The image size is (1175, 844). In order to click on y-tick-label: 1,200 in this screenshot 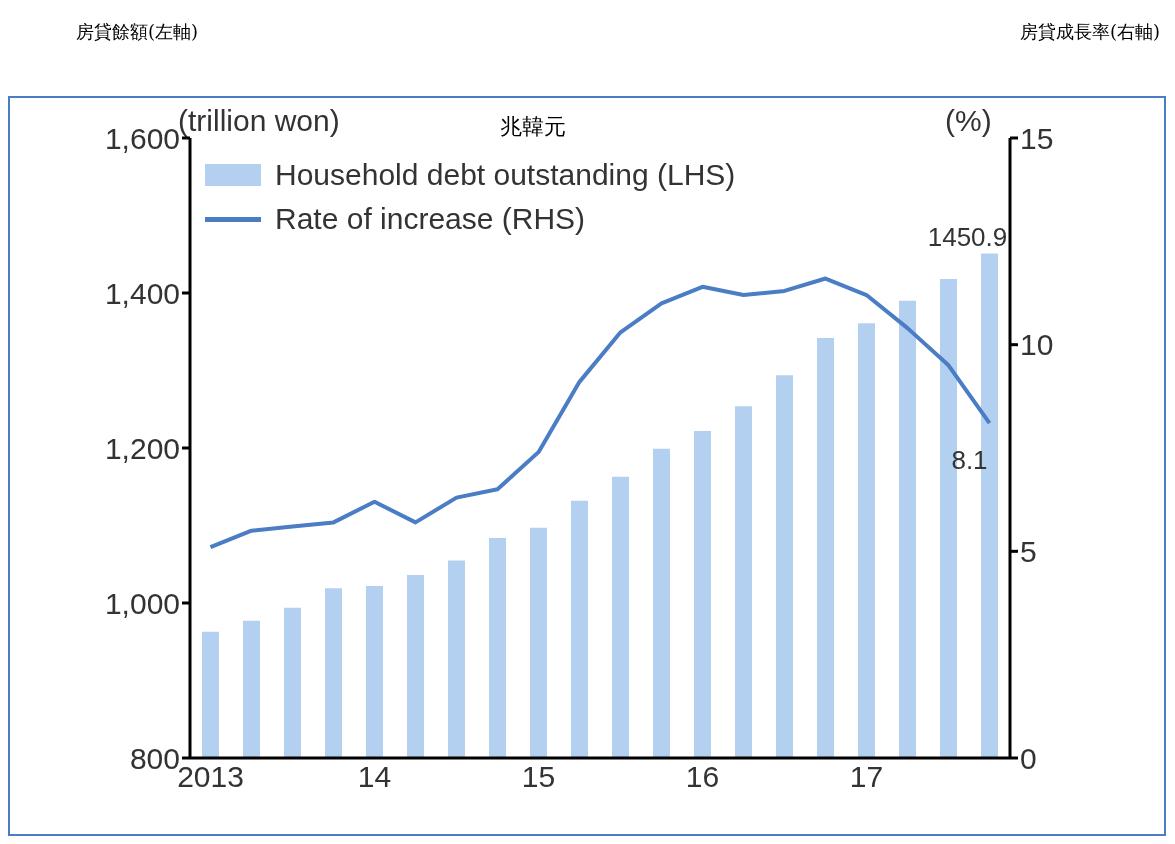, I will do `click(142, 448)`.